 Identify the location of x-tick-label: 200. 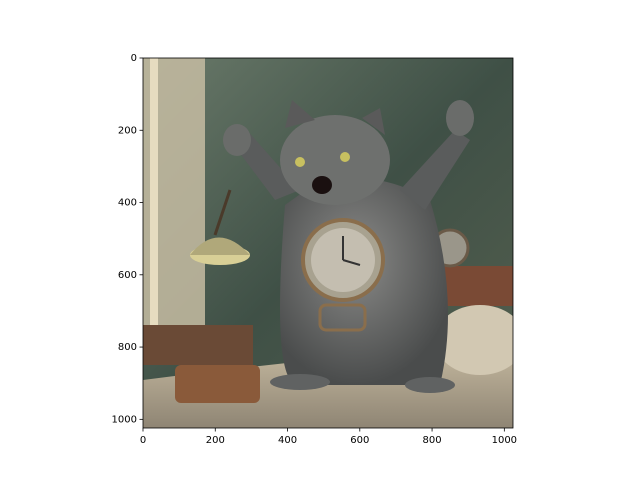
(215, 440).